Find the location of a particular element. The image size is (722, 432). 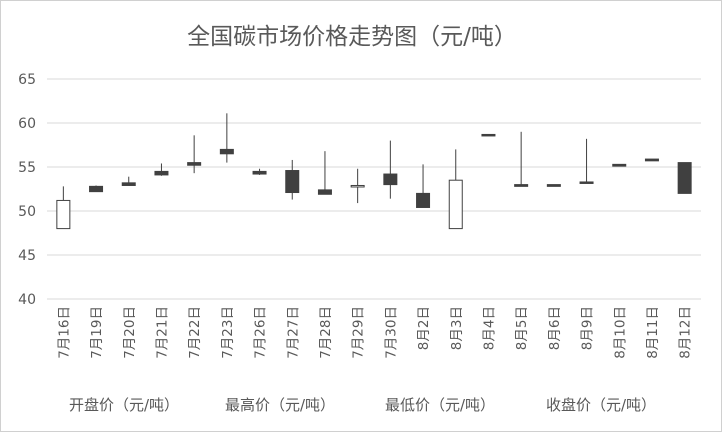

y-tick-label: 55 is located at coordinates (27, 168).